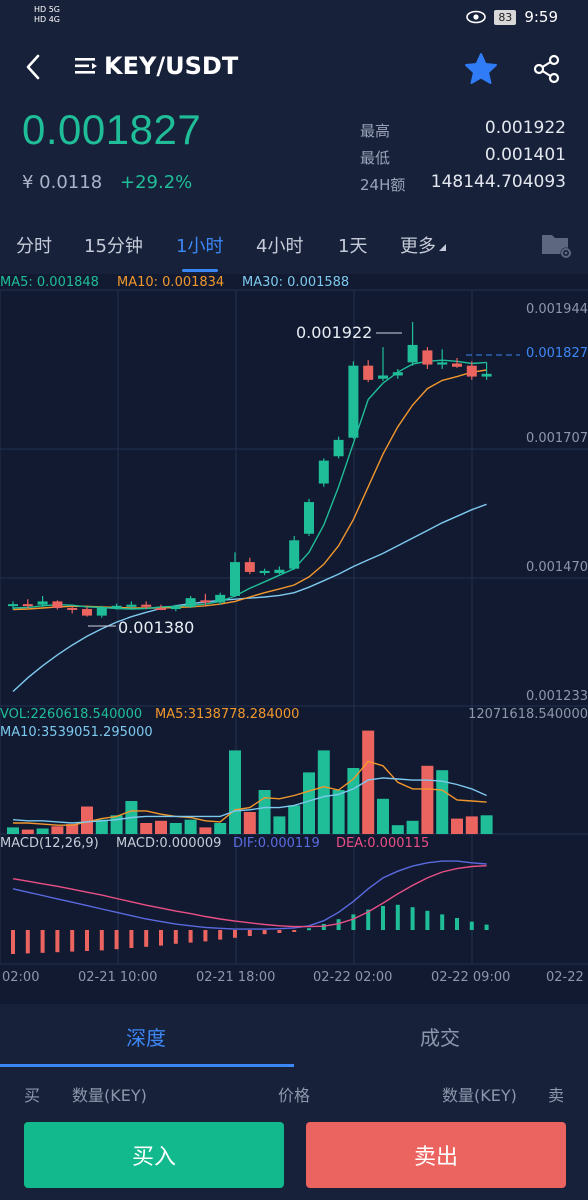 This screenshot has width=588, height=1200. I want to click on dea-line, so click(249, 896).